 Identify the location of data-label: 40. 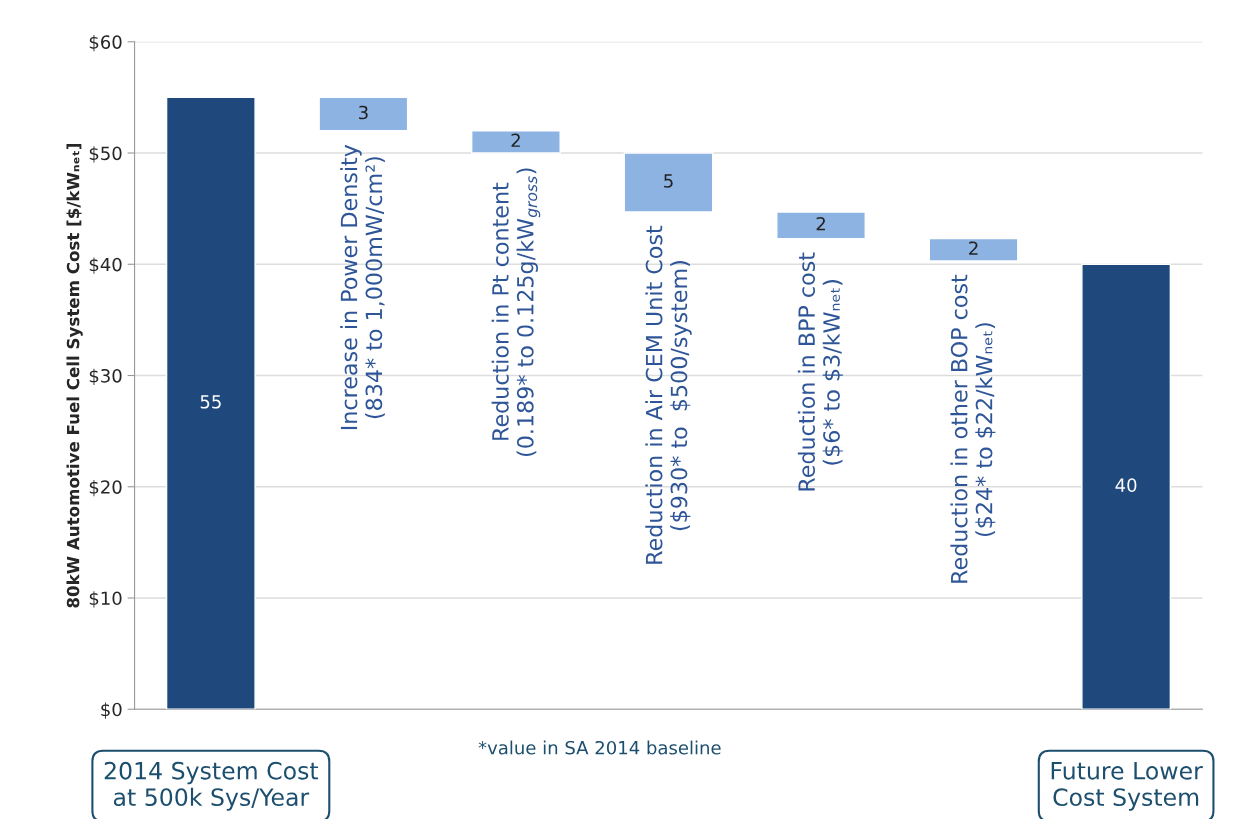
(1126, 485).